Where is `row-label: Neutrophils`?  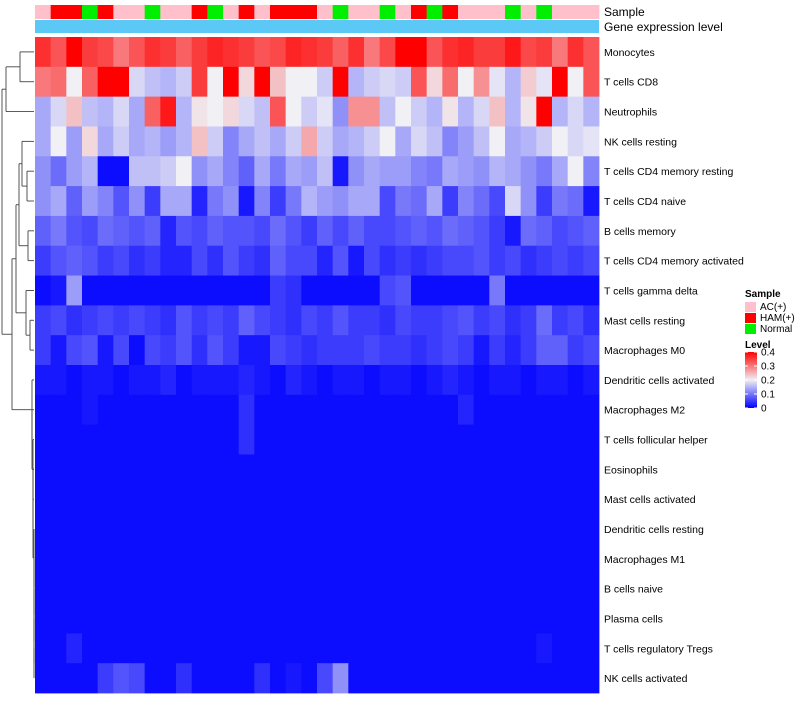 row-label: Neutrophils is located at coordinates (630, 113).